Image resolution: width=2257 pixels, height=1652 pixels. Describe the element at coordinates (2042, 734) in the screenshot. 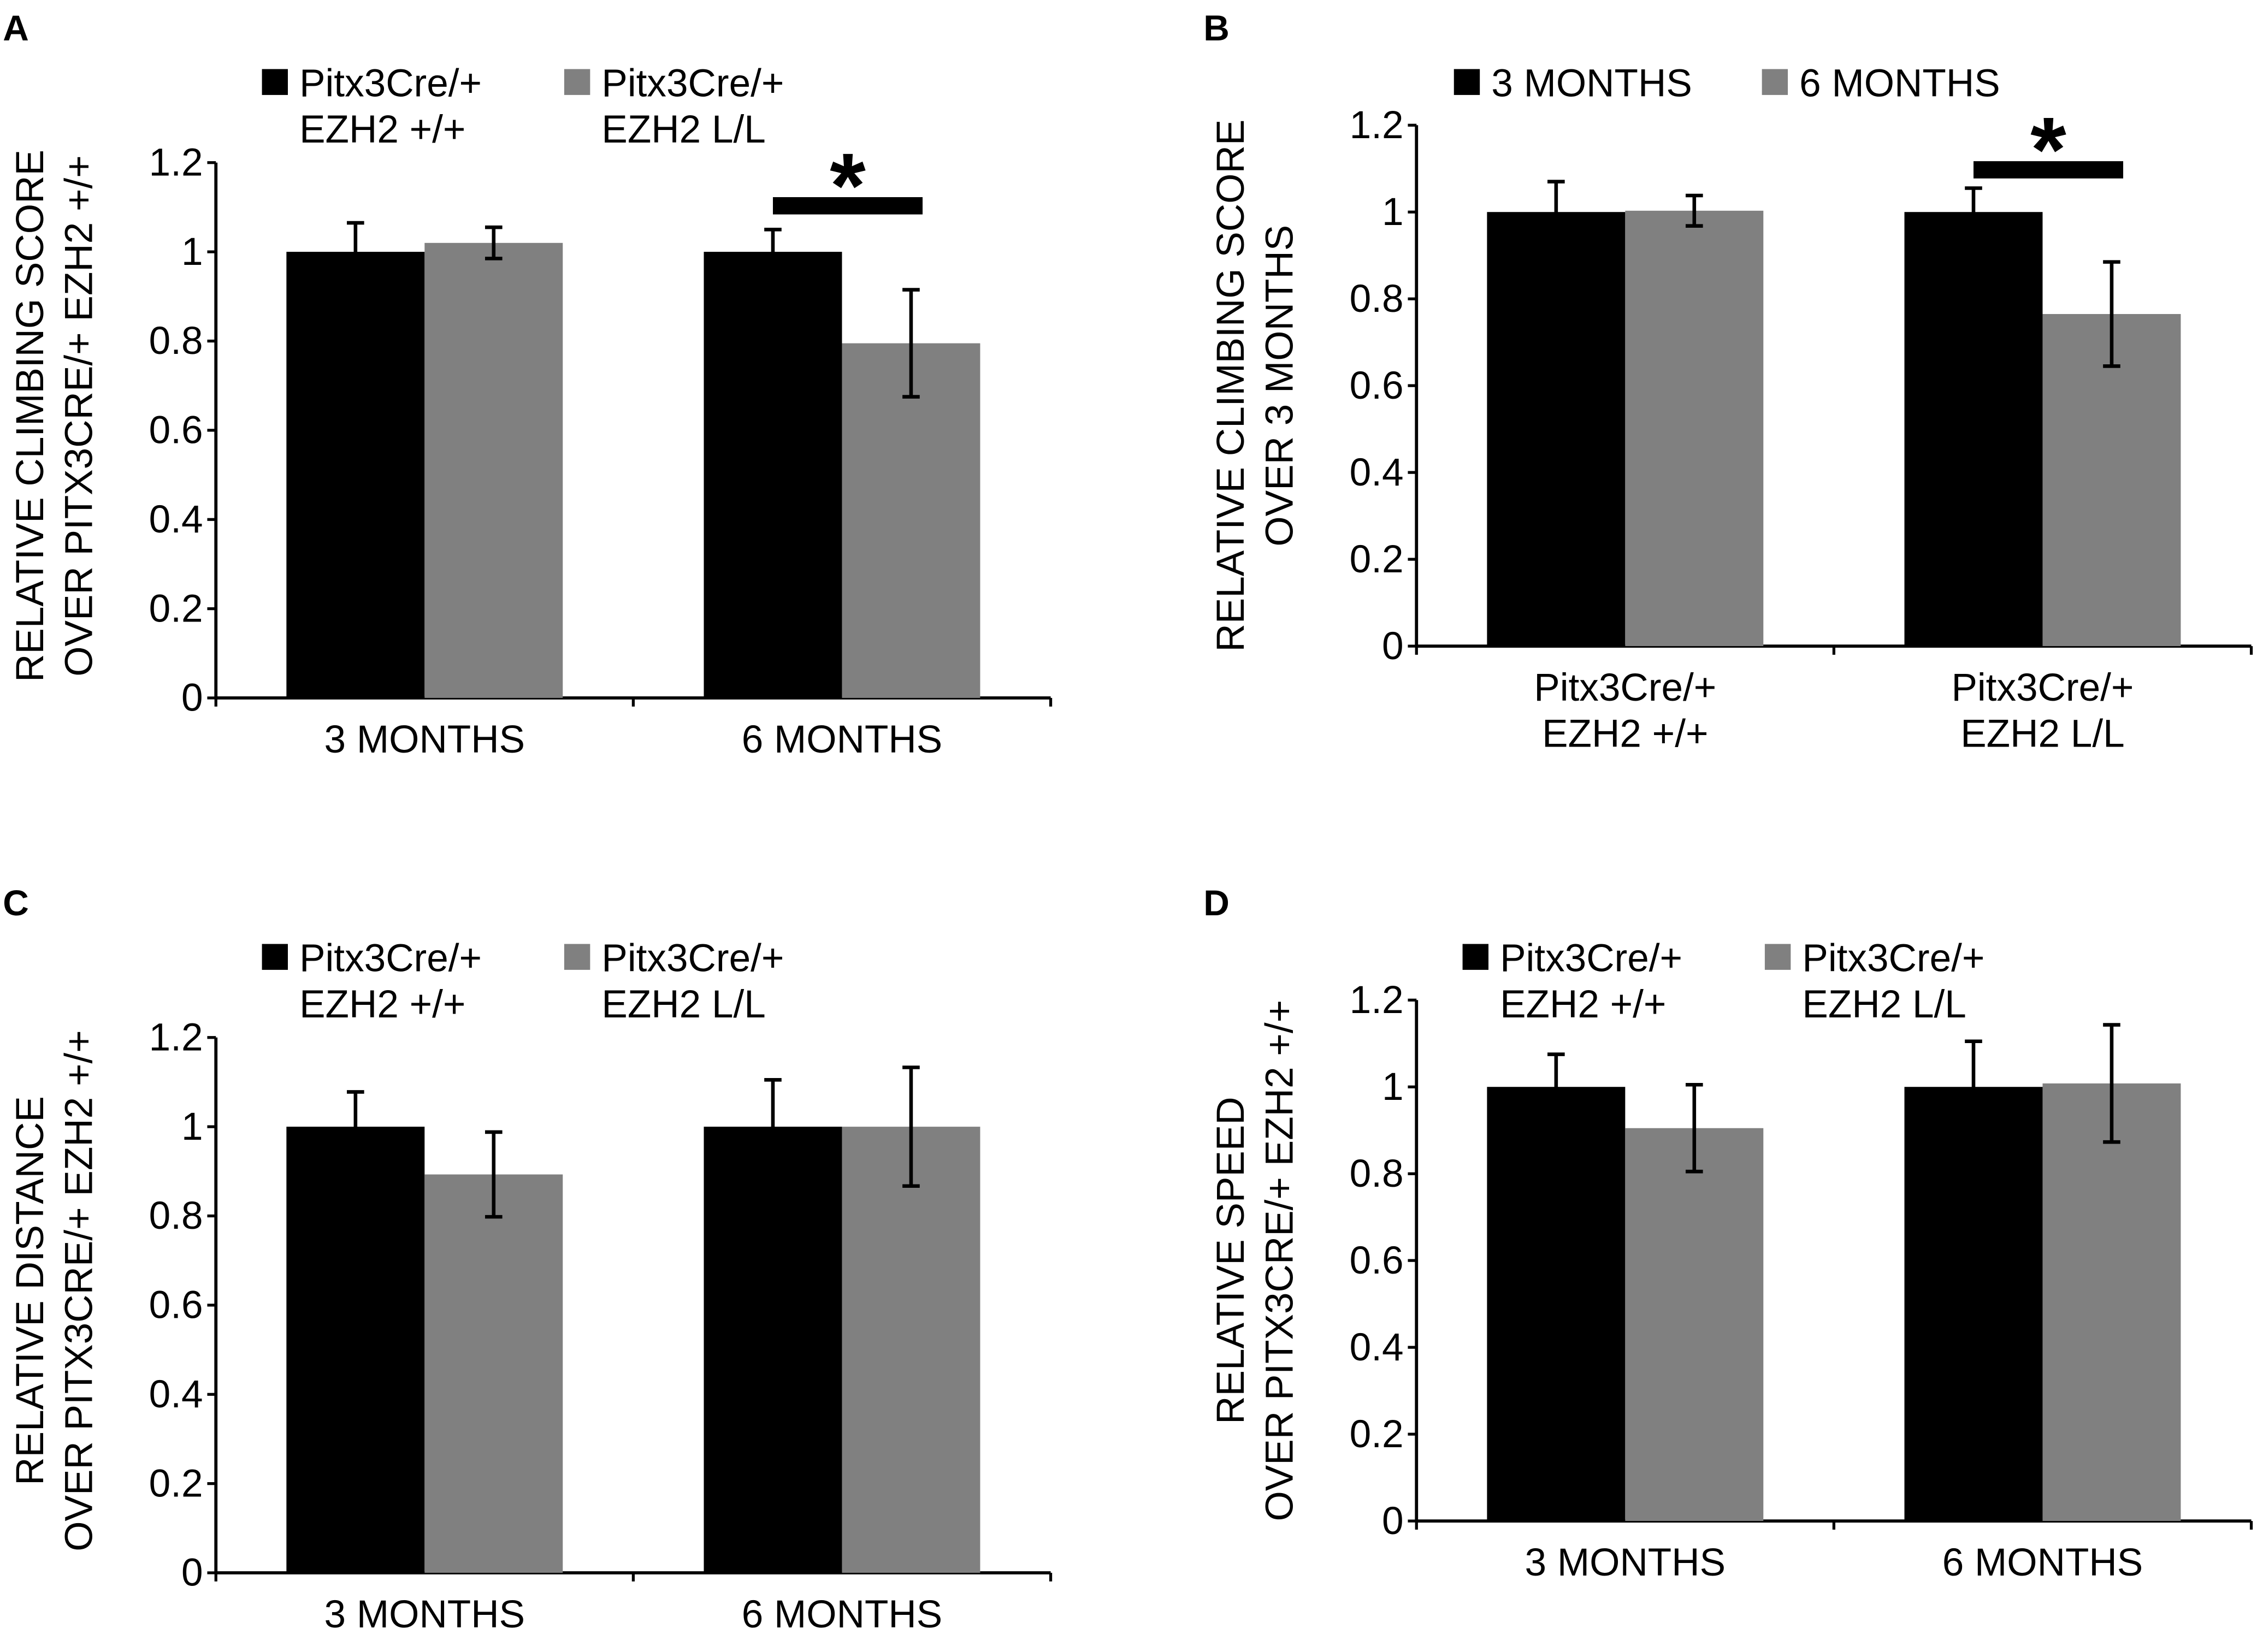

I see `x-tick-label: EZH2 L/L` at that location.